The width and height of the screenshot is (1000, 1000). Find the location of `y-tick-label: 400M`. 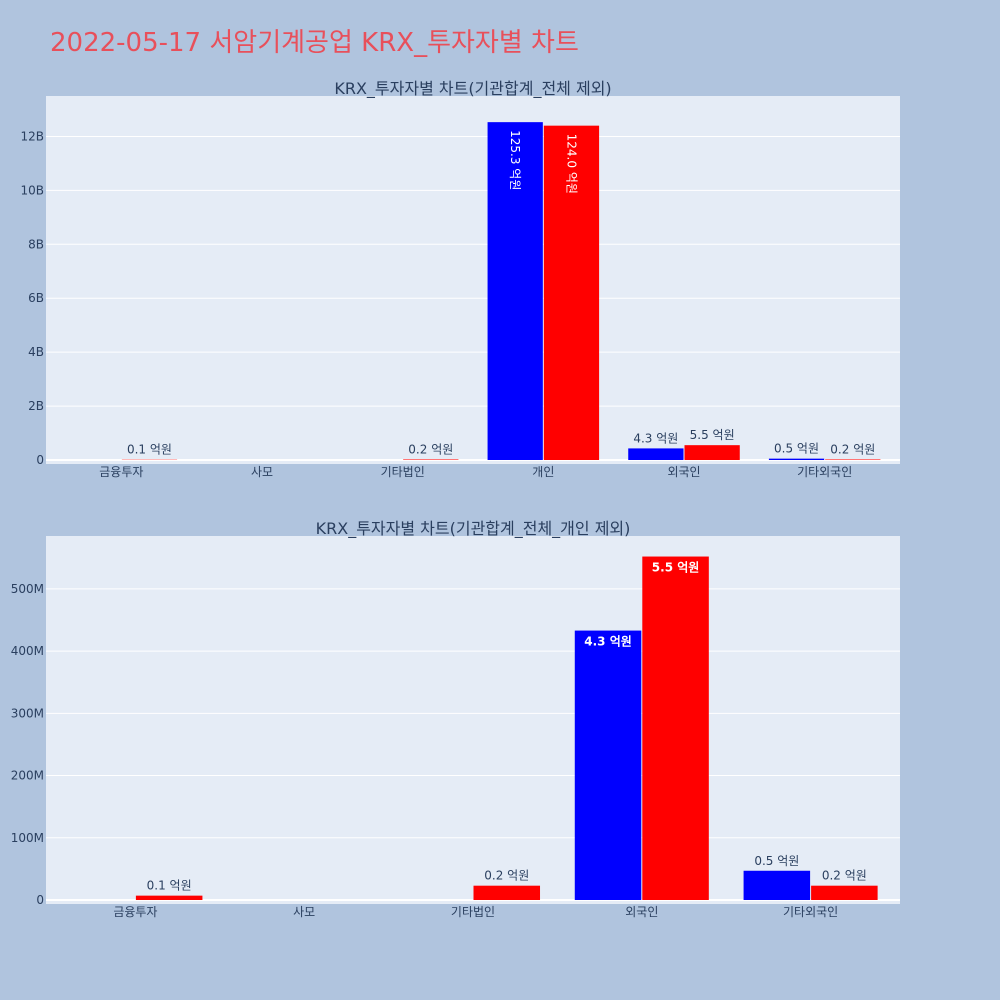

y-tick-label: 400M is located at coordinates (27, 651).